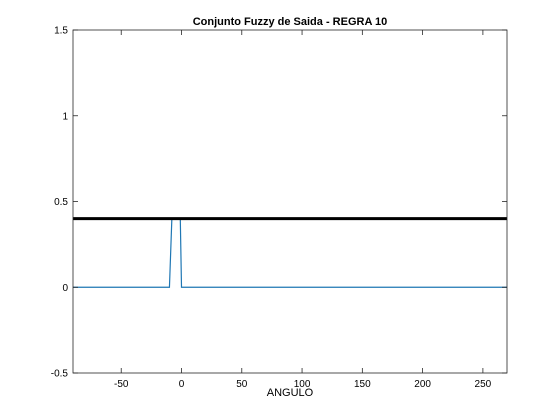 The height and width of the screenshot is (420, 560). Describe the element at coordinates (182, 384) in the screenshot. I see `x-tick-label: 0` at that location.